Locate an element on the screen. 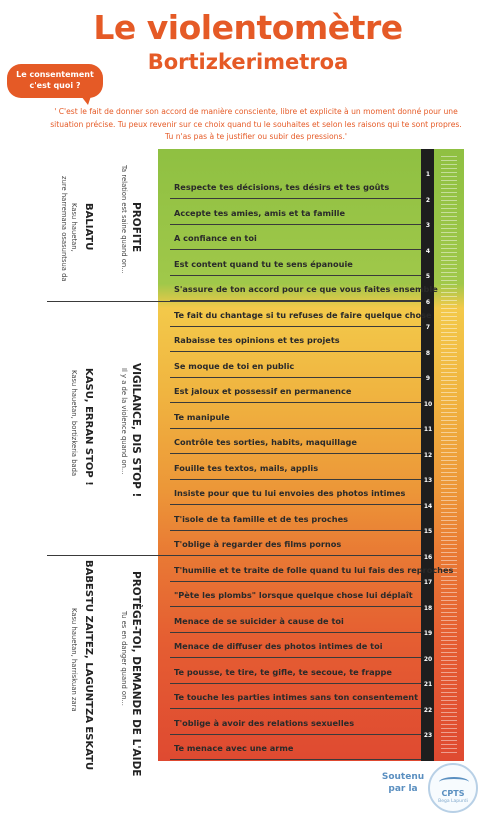  gauge-item: A confiance en toi is located at coordinates (295, 237).